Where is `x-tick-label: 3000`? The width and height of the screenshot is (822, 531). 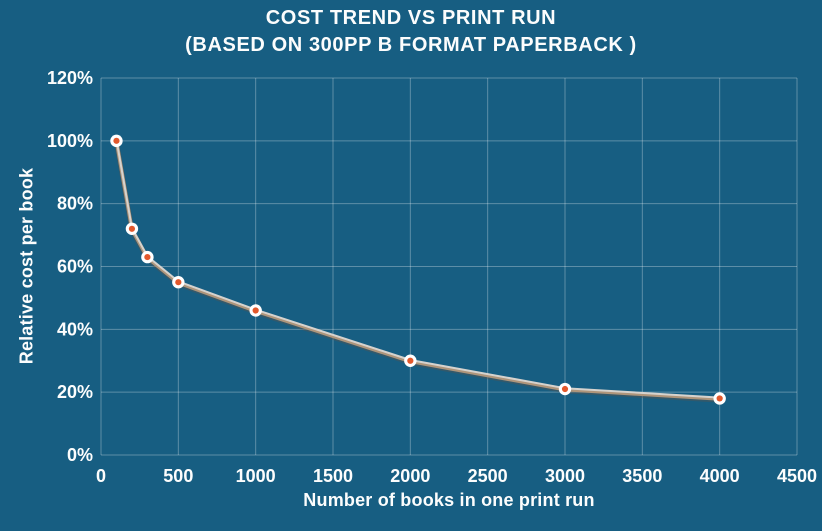 x-tick-label: 3000 is located at coordinates (565, 476).